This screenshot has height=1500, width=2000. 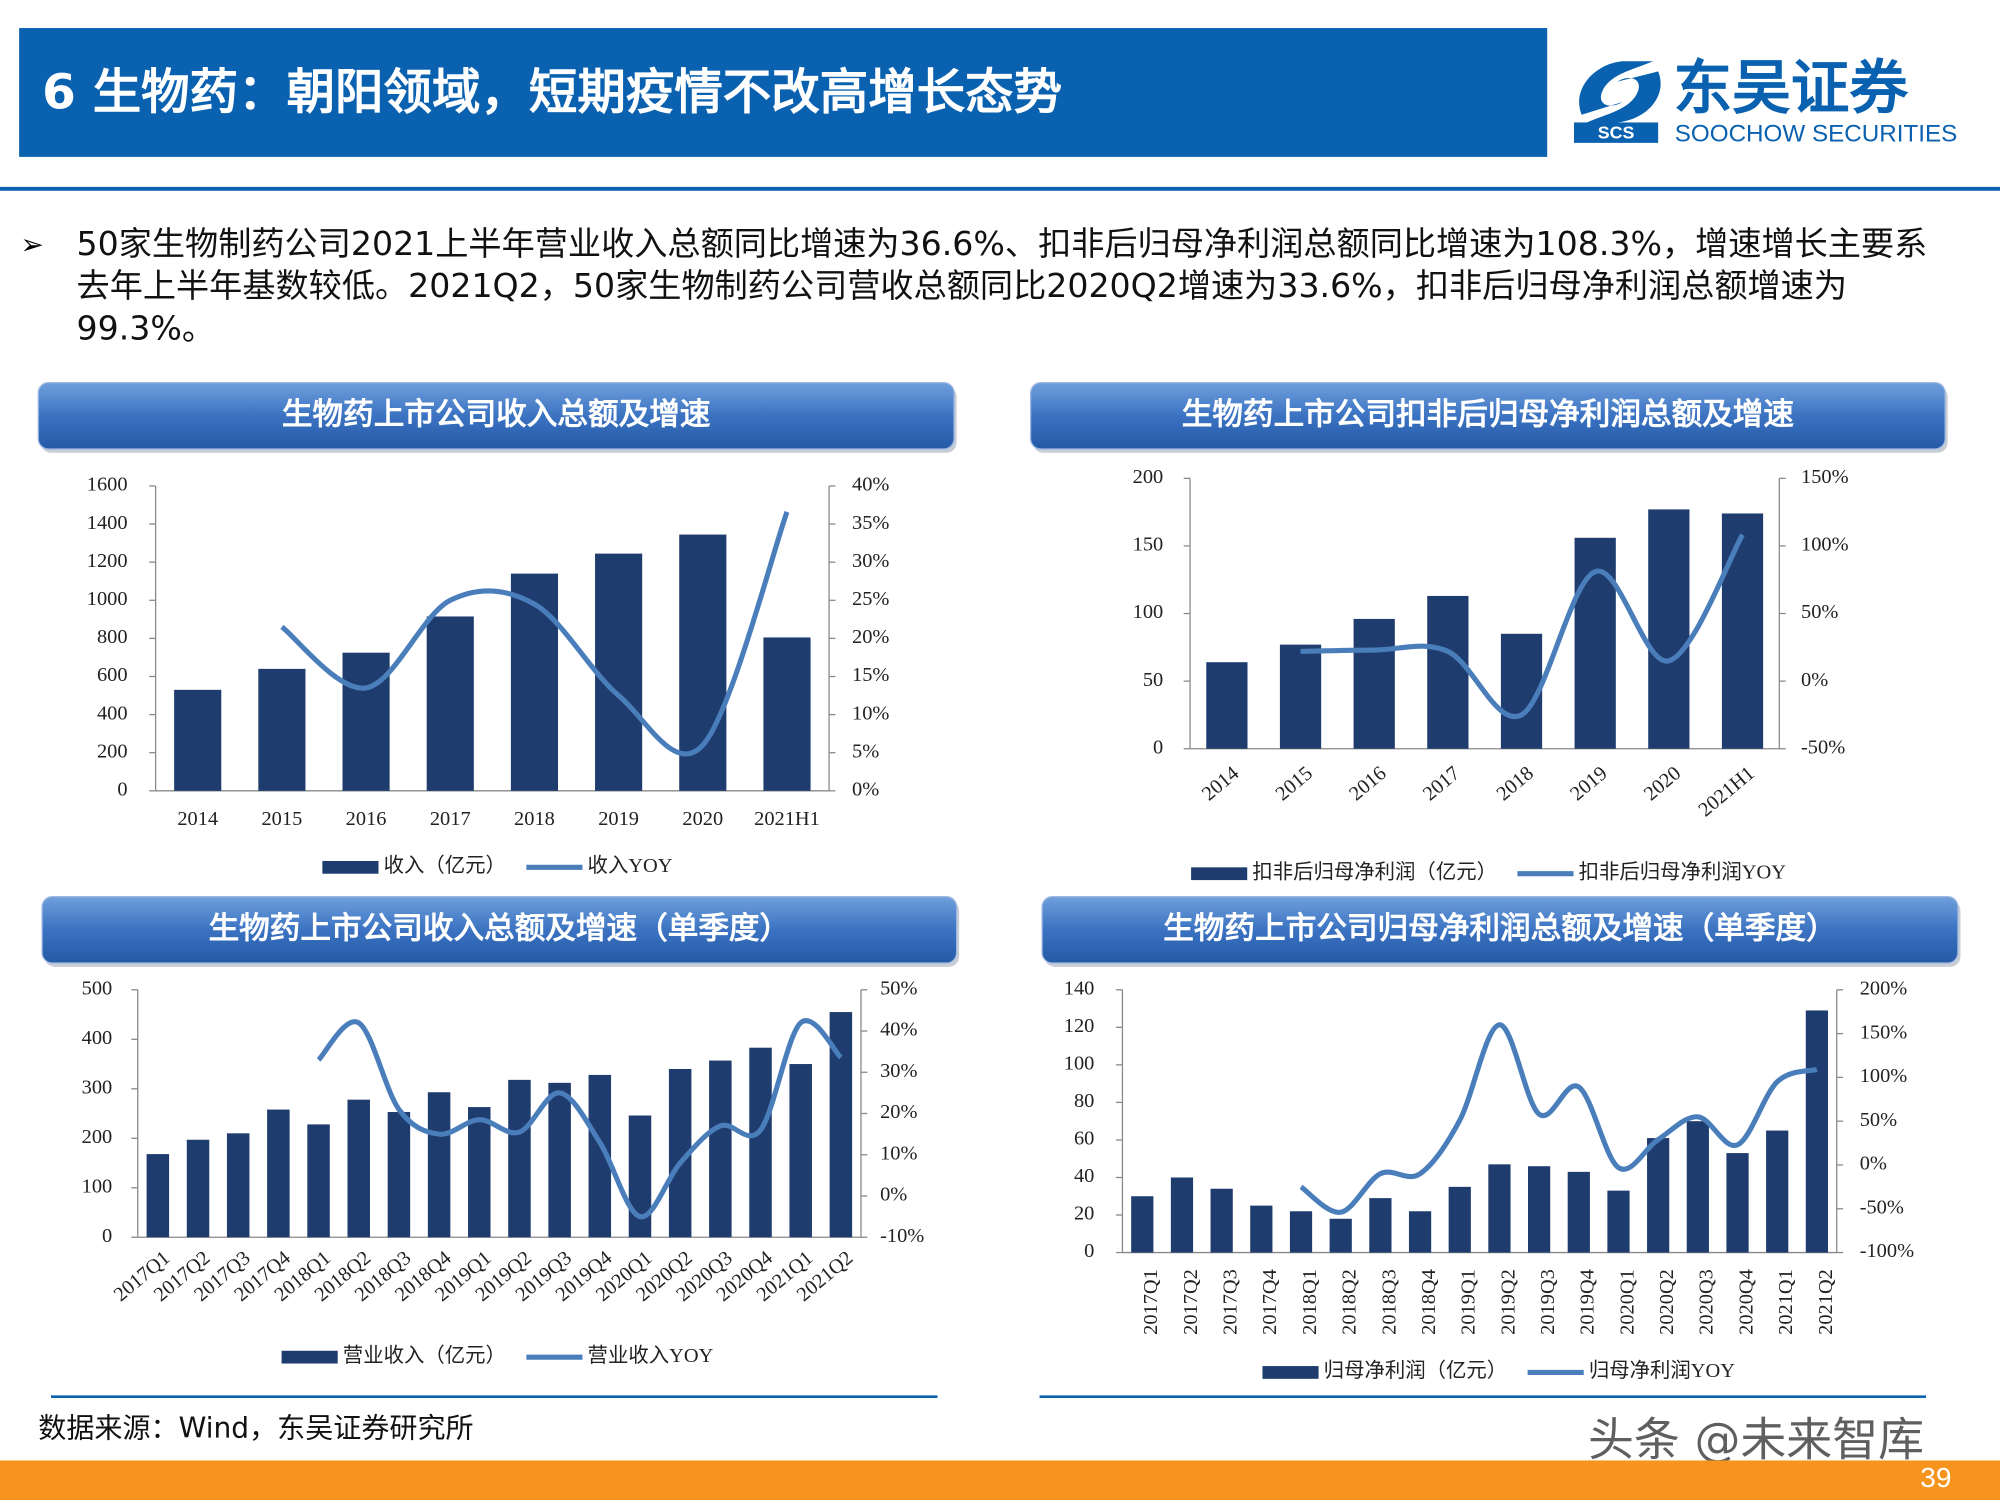 I want to click on chart-title: 生物药上市公司归母净利润总额及增速（单季度）, so click(x=1499, y=928).